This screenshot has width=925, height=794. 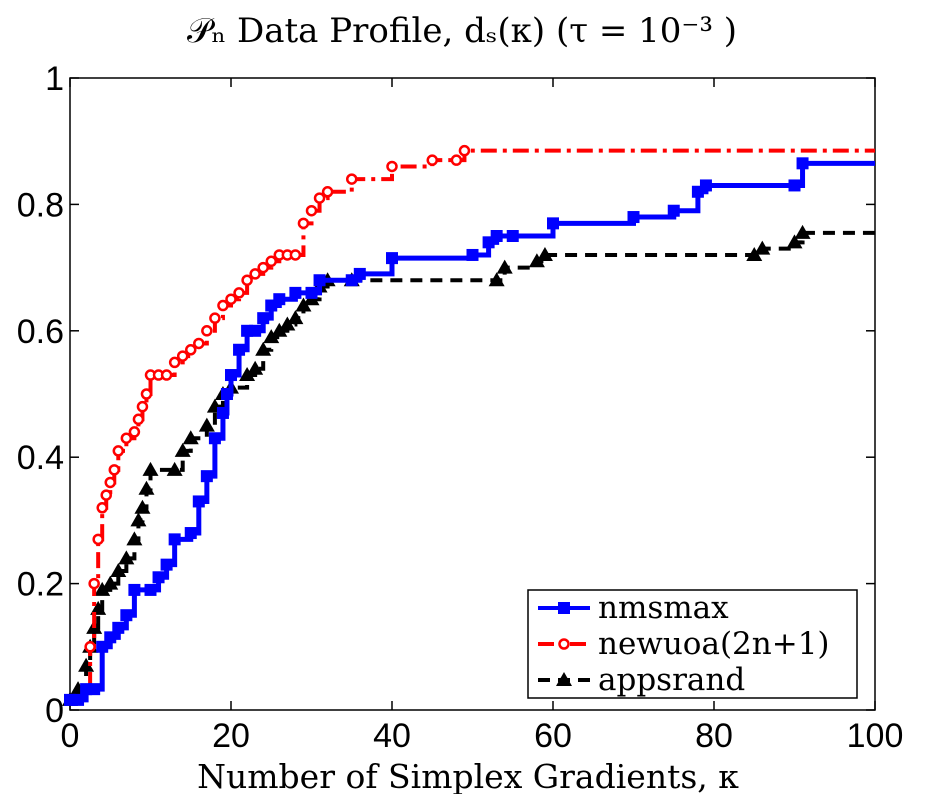 What do you see at coordinates (714, 644) in the screenshot?
I see `legend-label-1: newuoa(2n+1)` at bounding box center [714, 644].